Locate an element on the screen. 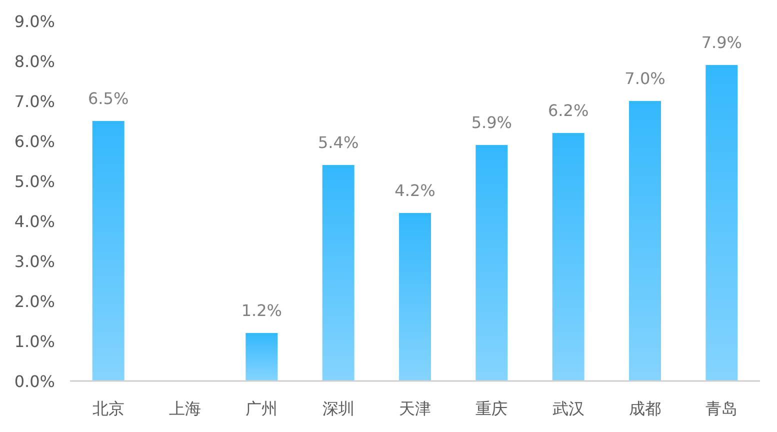  x-tick-label: 深圳 is located at coordinates (338, 408).